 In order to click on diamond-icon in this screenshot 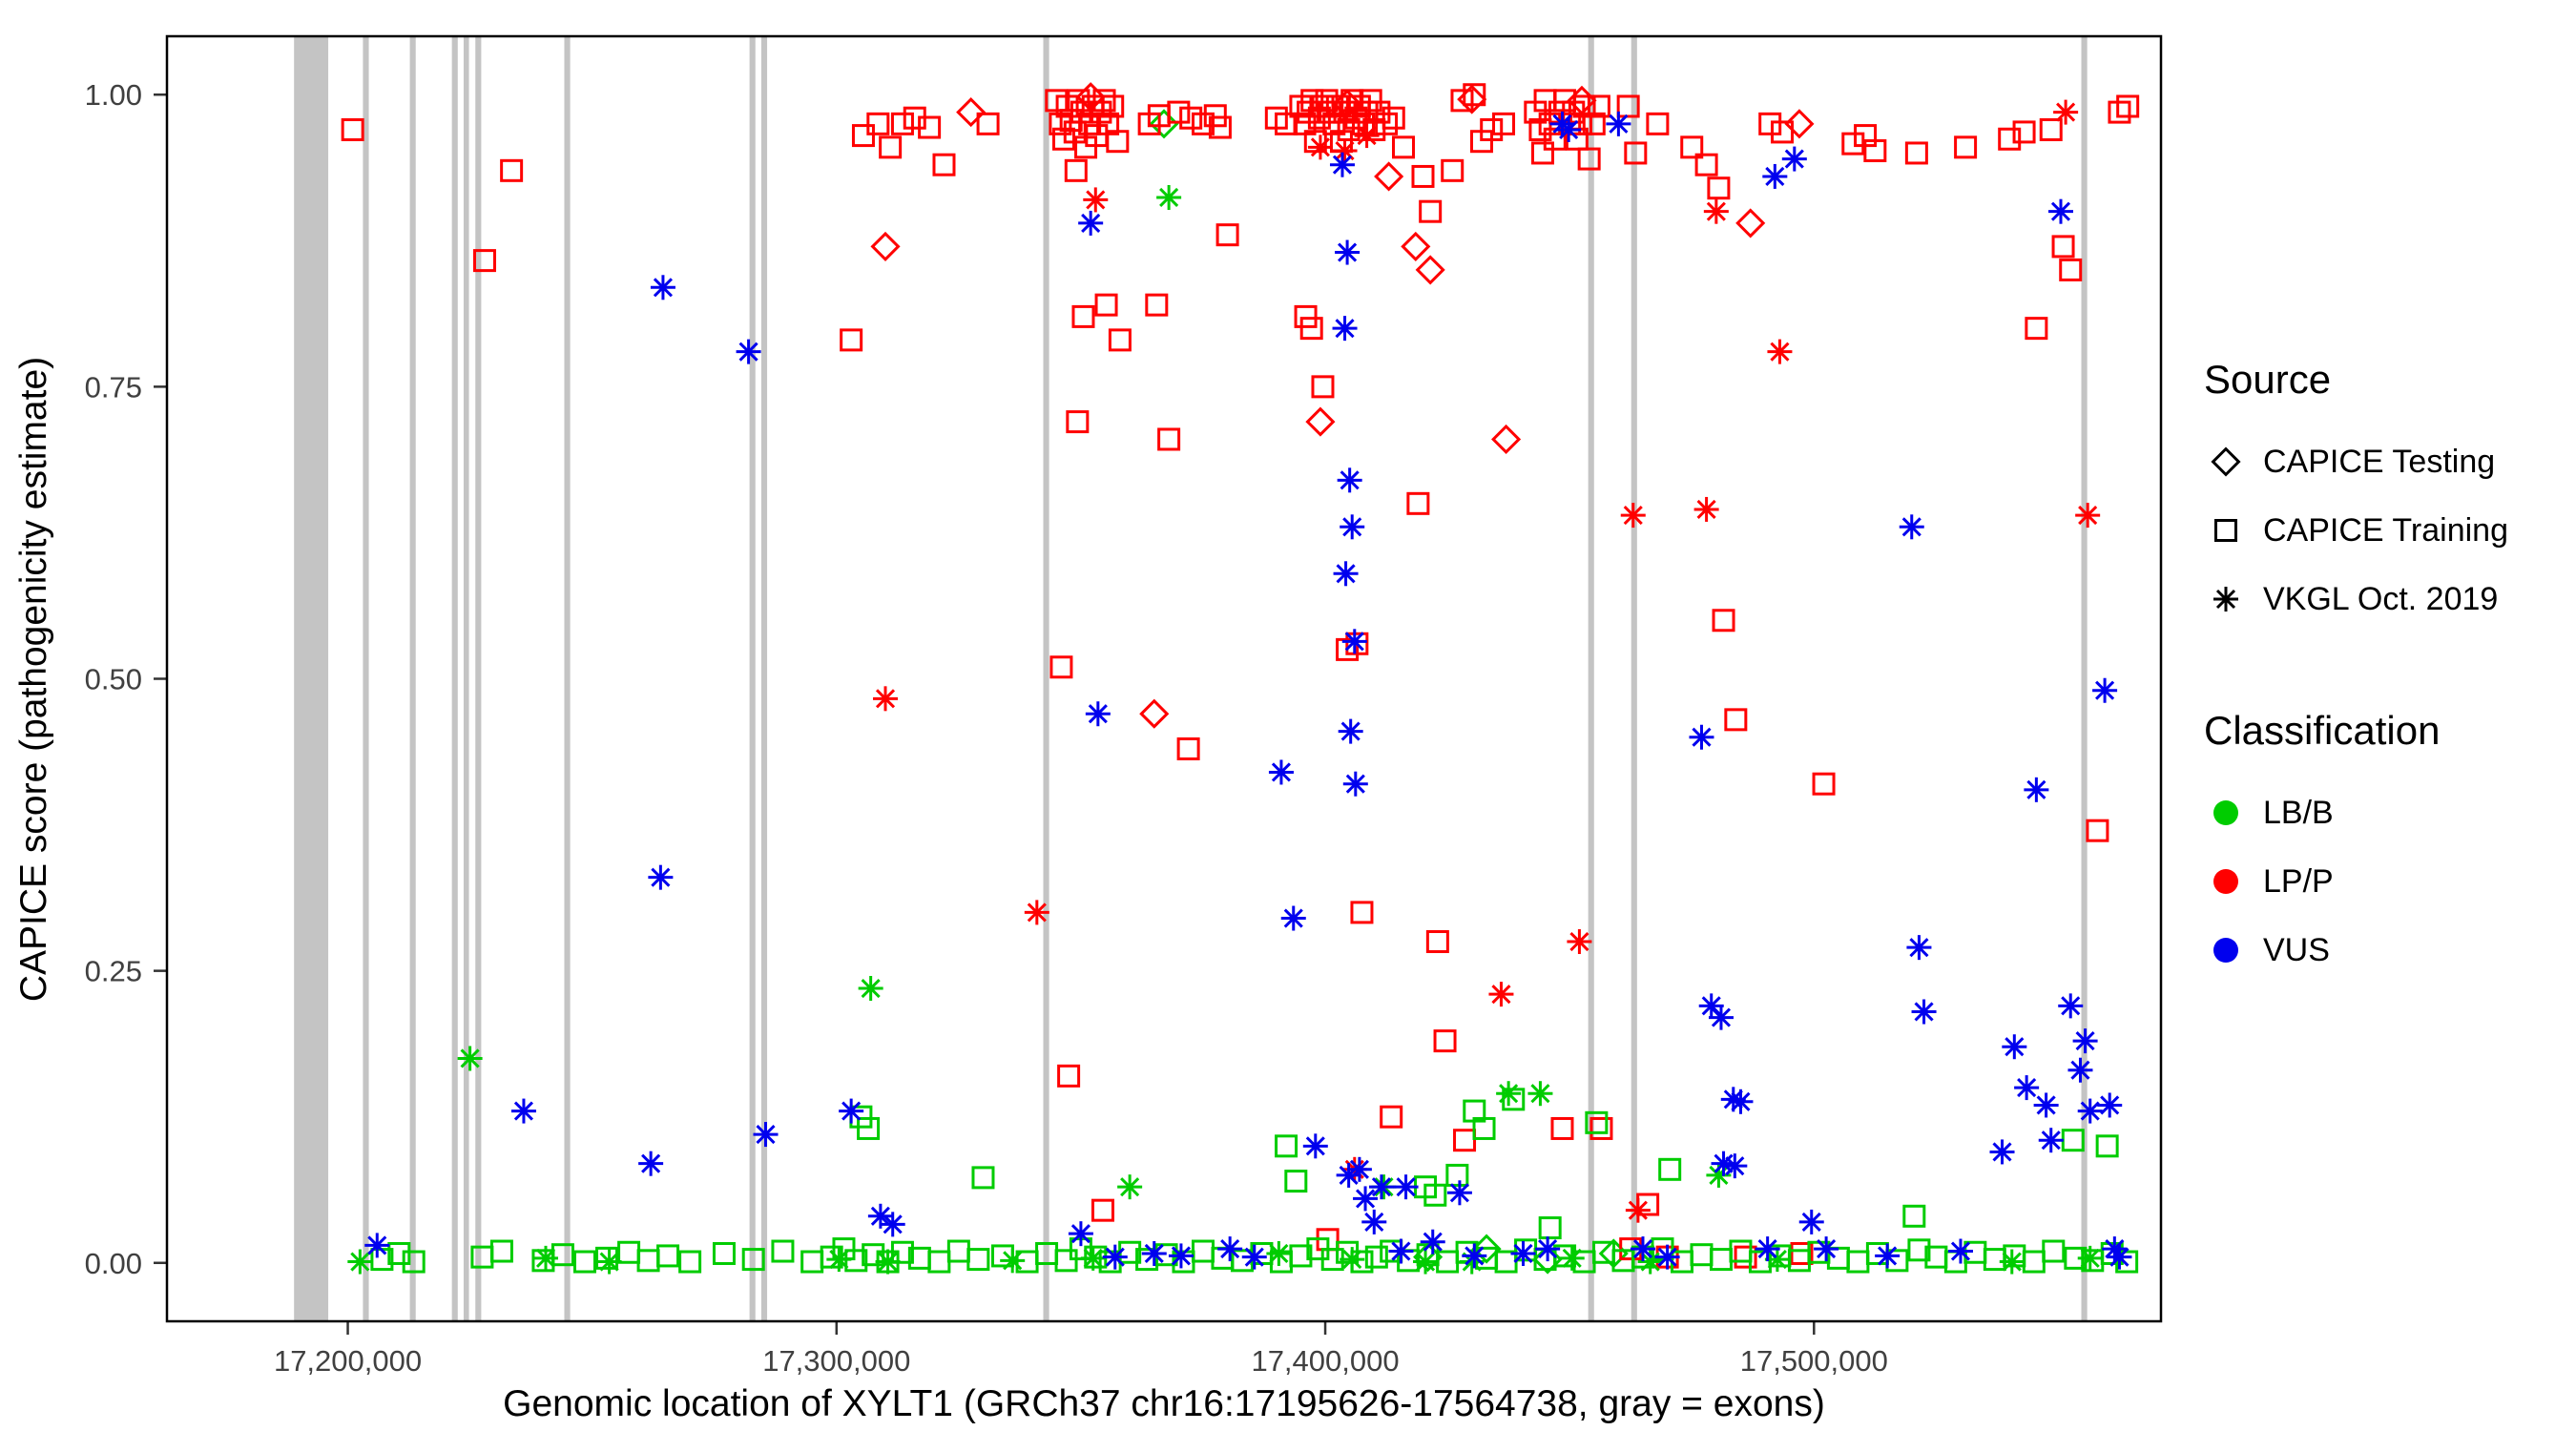, I will do `click(2226, 461)`.